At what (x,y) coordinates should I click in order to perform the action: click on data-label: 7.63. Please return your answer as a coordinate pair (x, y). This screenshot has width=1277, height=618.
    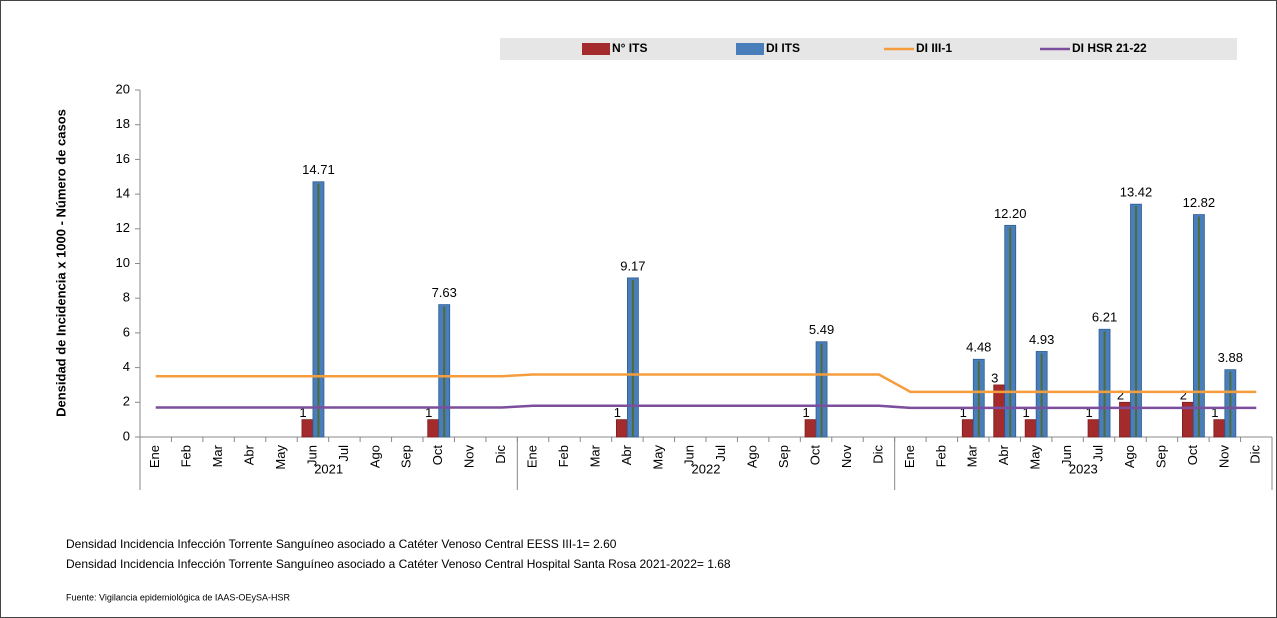
    Looking at the image, I should click on (444, 292).